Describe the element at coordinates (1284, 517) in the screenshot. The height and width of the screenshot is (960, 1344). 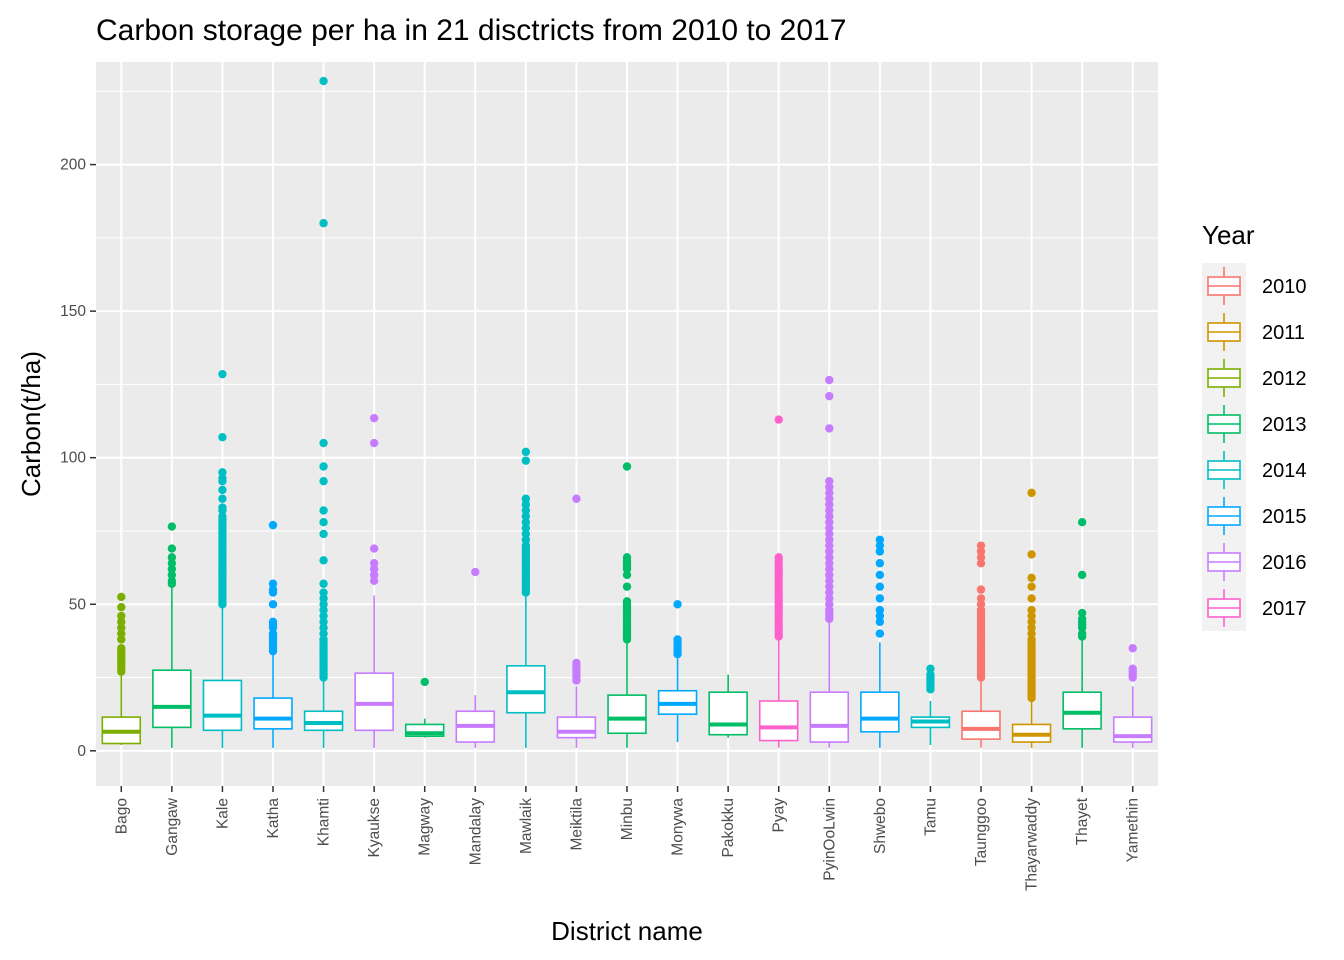
I see `legend-label: 2015` at that location.